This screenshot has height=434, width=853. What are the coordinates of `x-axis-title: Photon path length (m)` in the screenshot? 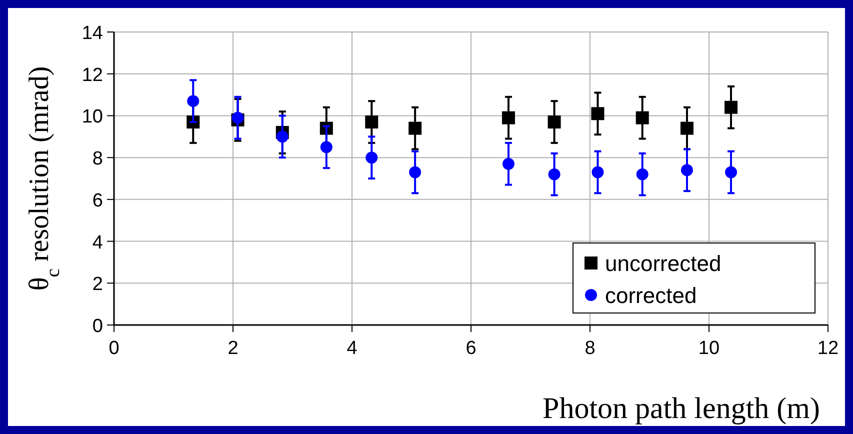 It's located at (681, 408).